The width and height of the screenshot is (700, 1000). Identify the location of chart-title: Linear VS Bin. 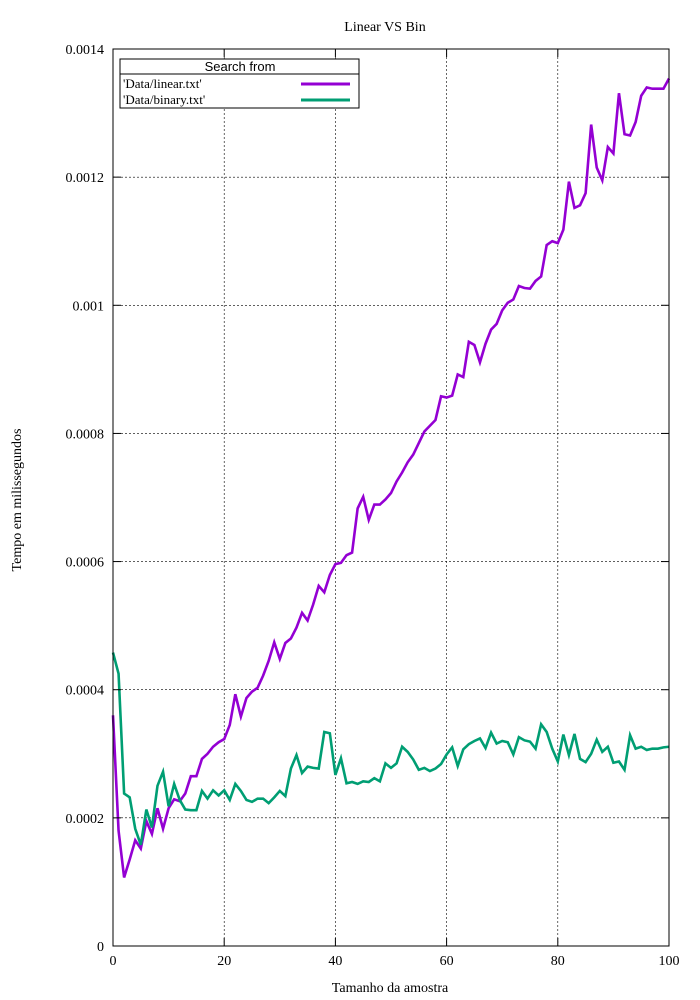
(384, 27).